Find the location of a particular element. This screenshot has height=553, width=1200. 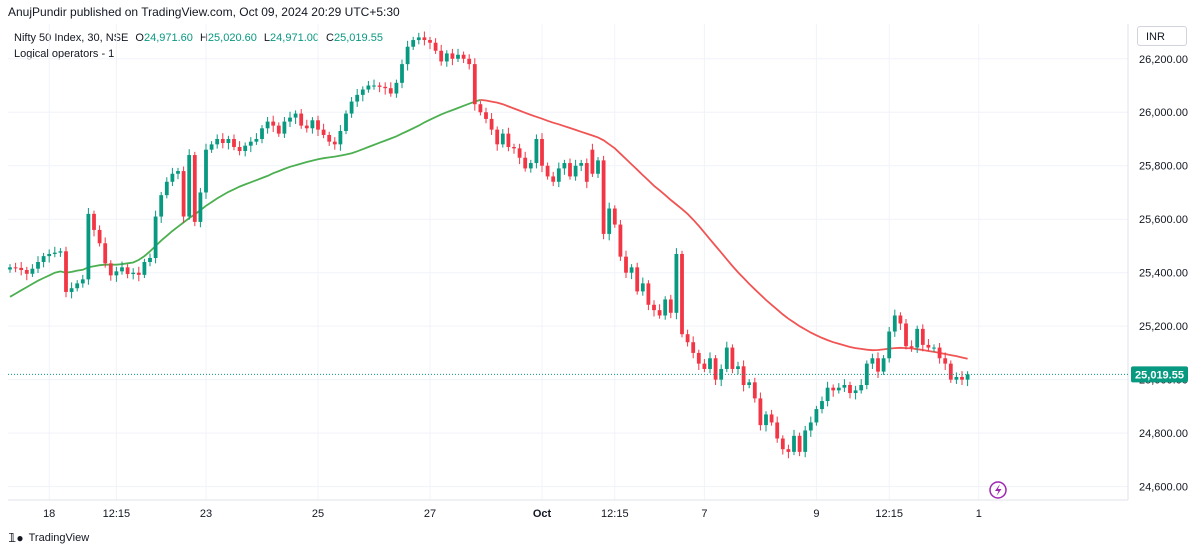

x-tick-label: 1 is located at coordinates (979, 514).